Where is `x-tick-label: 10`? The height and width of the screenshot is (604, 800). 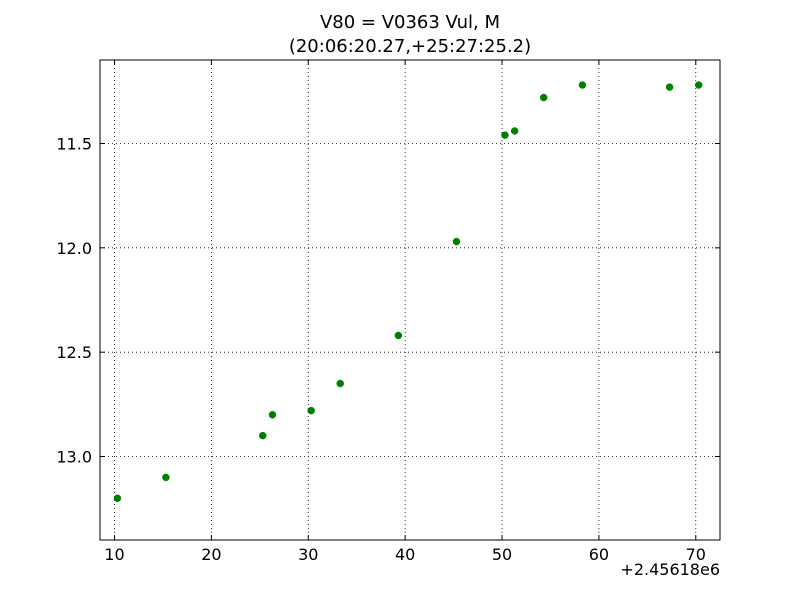 x-tick-label: 10 is located at coordinates (114, 554).